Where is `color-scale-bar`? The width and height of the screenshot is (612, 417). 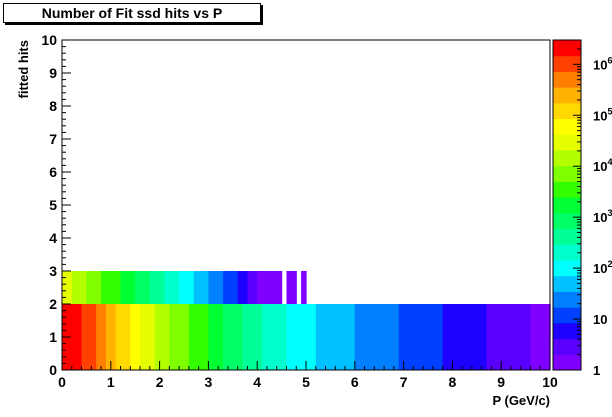
color-scale-bar is located at coordinates (567, 205).